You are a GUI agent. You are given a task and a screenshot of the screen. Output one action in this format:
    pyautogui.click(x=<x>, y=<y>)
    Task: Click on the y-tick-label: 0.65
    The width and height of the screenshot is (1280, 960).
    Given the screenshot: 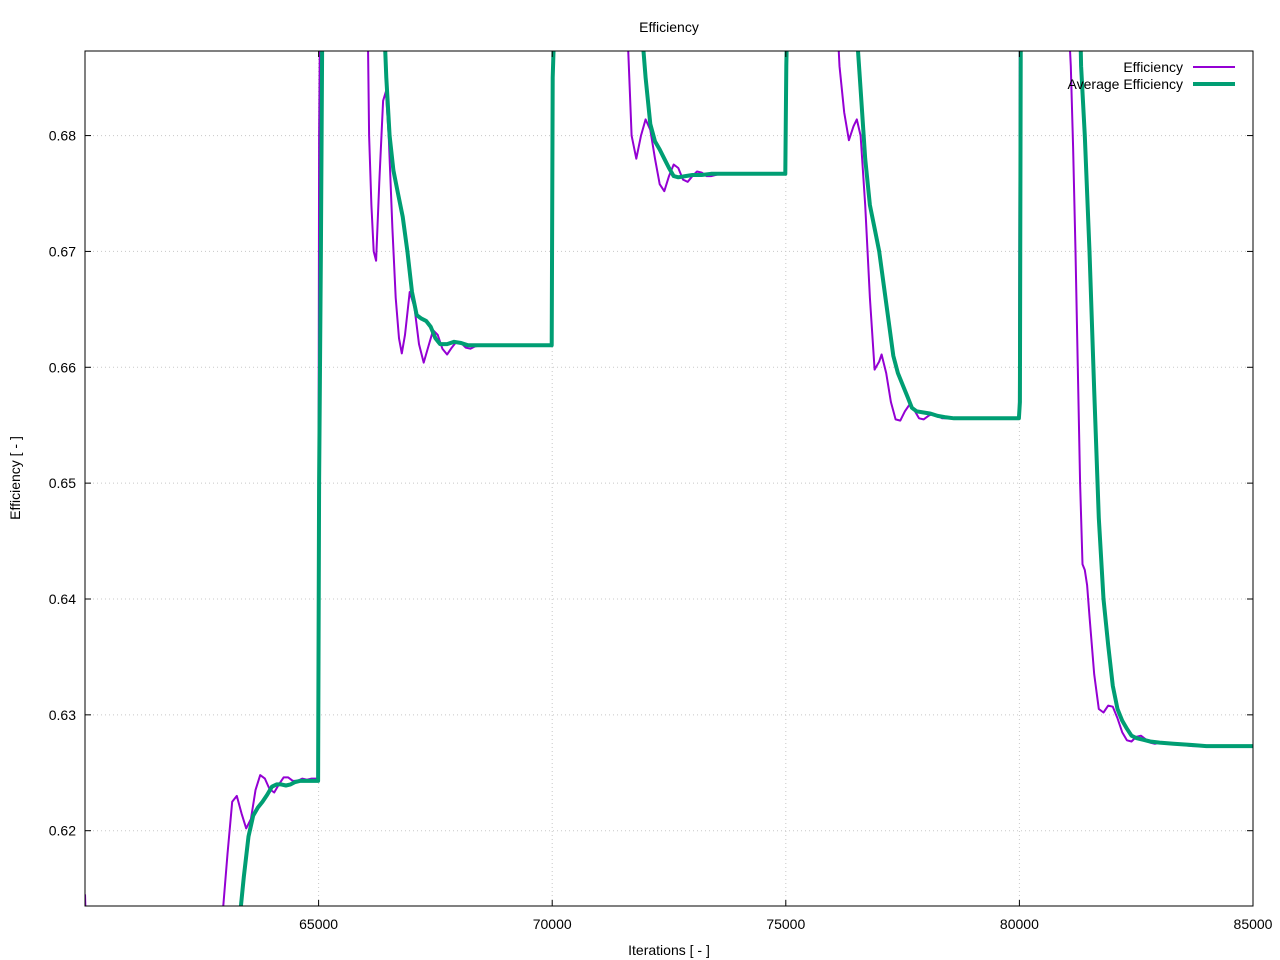 What is the action you would take?
    pyautogui.click(x=62, y=483)
    